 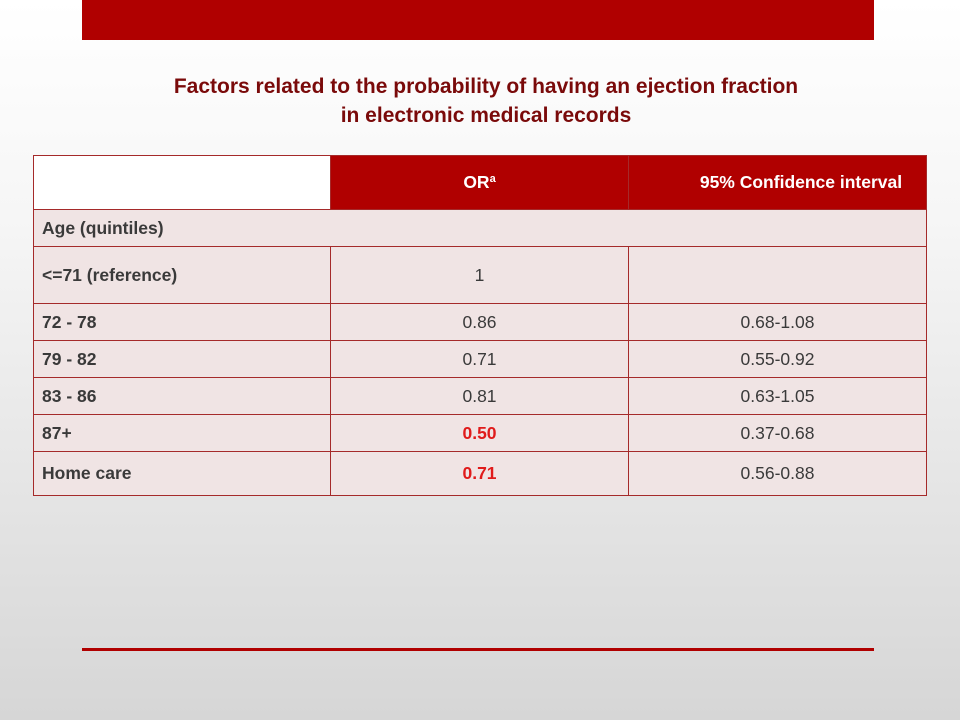 I want to click on row-ci: 0.56-0.88, so click(x=777, y=473).